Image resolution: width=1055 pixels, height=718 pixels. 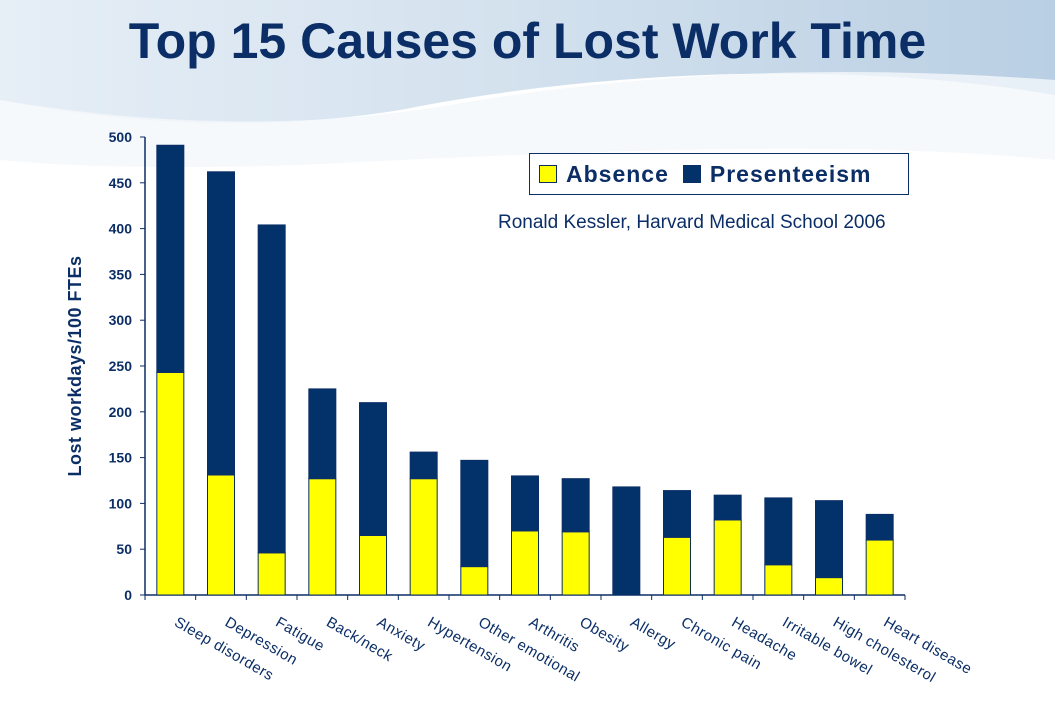 I want to click on bar-absence-hypertension, so click(x=423, y=537).